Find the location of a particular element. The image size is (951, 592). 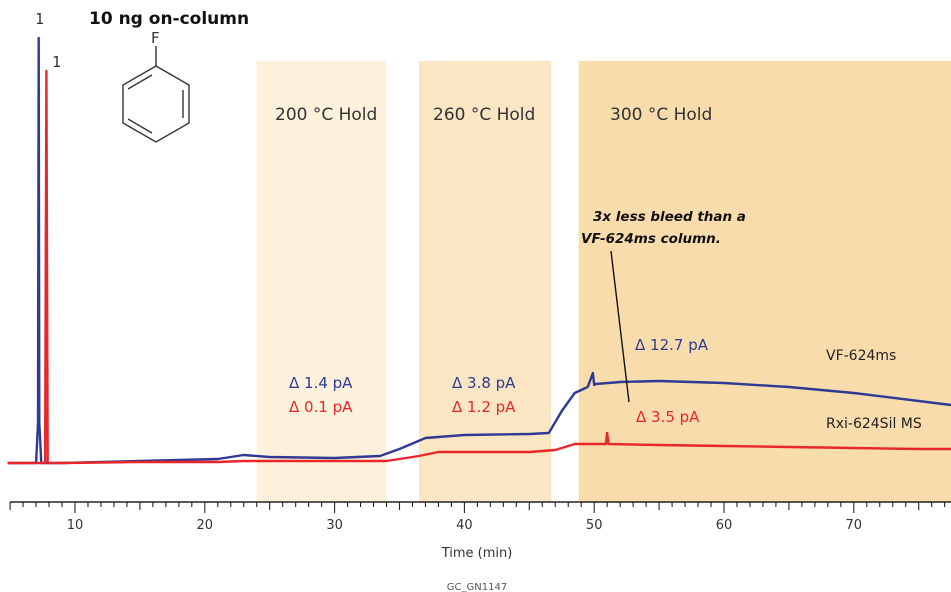

series-labels: VF-624ms Rxi-624Sil MS is located at coordinates (874, 390).